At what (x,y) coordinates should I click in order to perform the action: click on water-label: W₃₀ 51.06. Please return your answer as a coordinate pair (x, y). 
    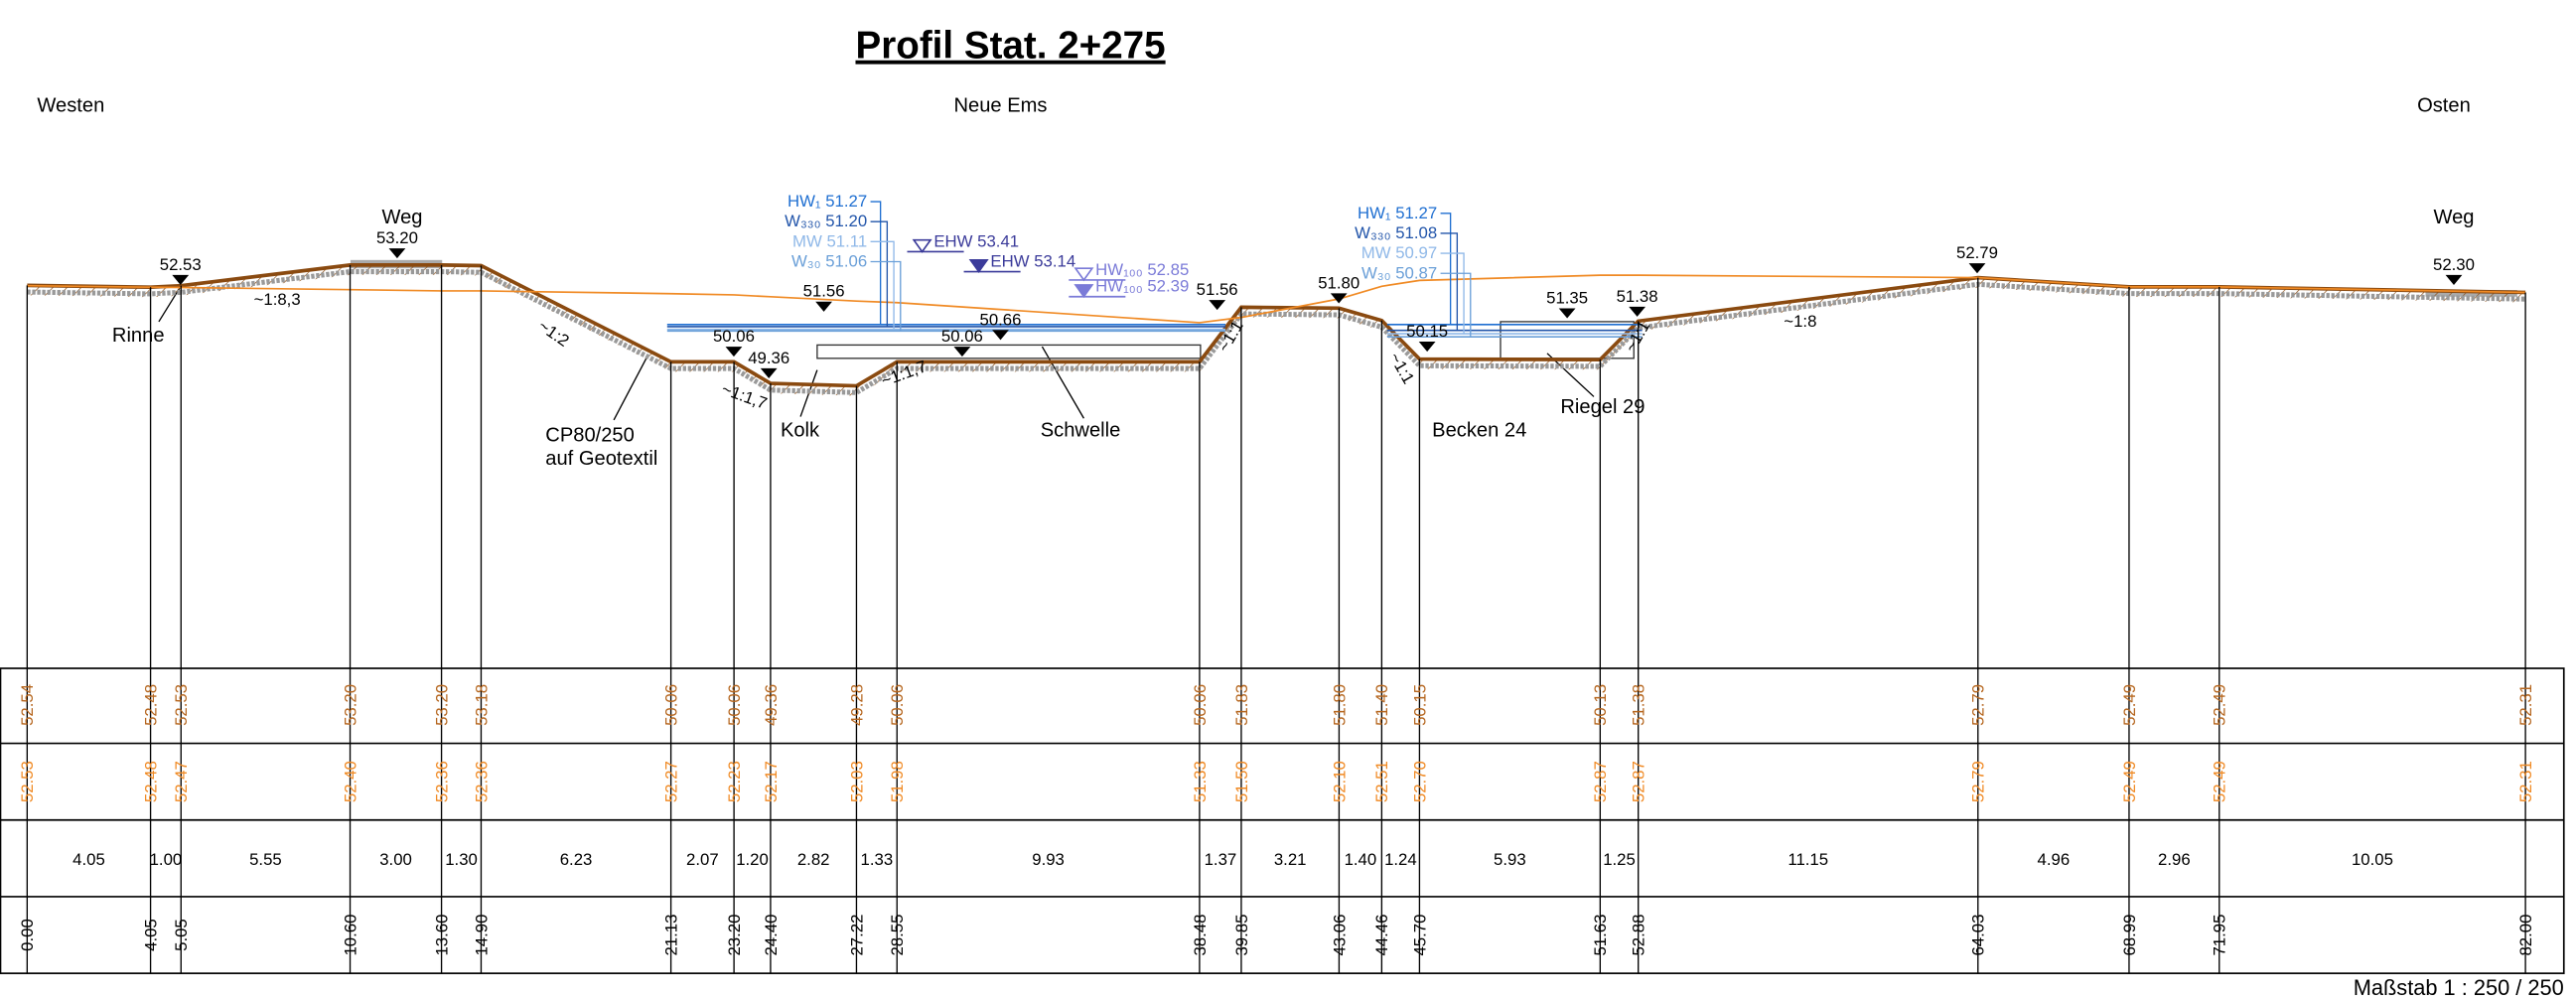
    Looking at the image, I should click on (829, 261).